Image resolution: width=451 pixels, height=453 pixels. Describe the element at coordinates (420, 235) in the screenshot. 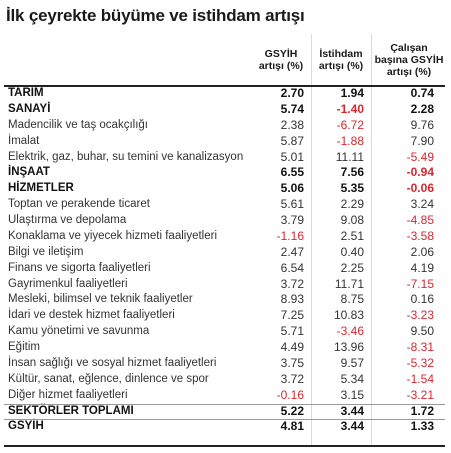

I see `gdp-per-worker-cell: -3.58` at that location.